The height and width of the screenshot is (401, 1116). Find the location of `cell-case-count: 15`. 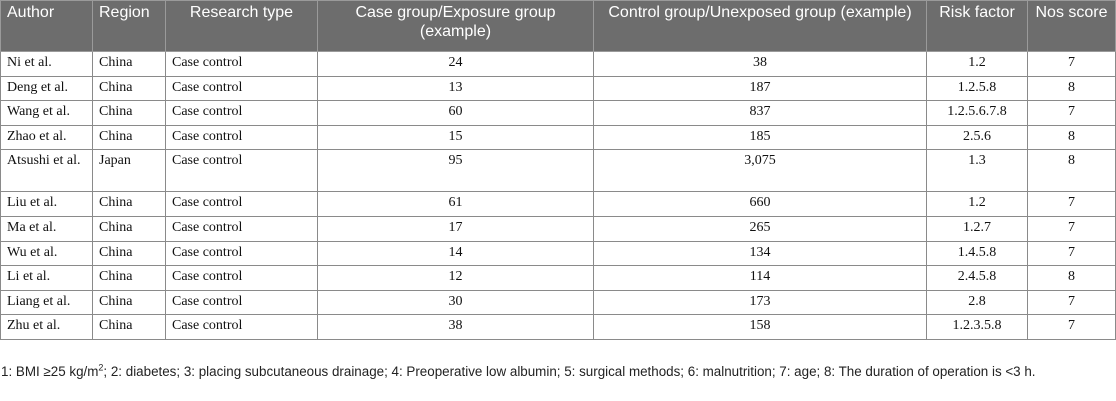

cell-case-count: 15 is located at coordinates (455, 137).